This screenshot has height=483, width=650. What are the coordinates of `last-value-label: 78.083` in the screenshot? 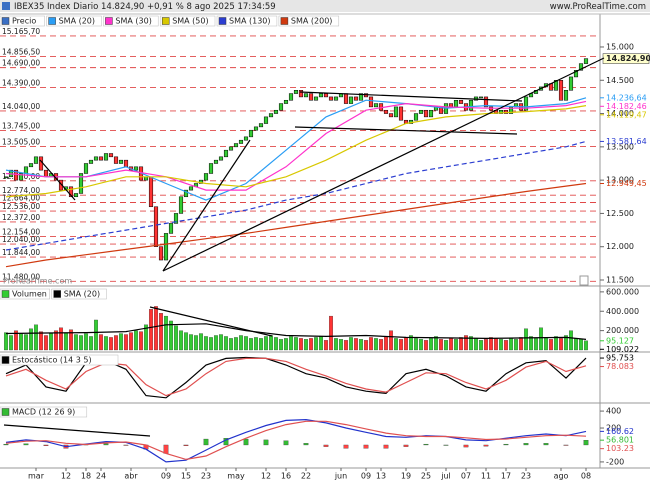 It's located at (620, 366).